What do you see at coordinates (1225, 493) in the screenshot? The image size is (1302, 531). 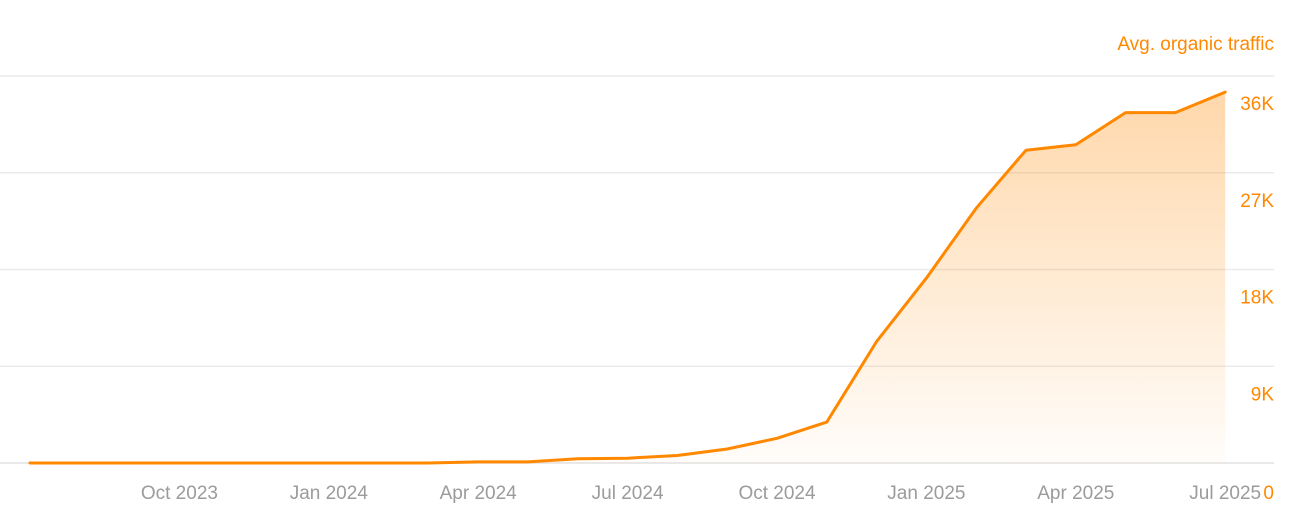 I see `x-tick-label: Jul 2025` at bounding box center [1225, 493].